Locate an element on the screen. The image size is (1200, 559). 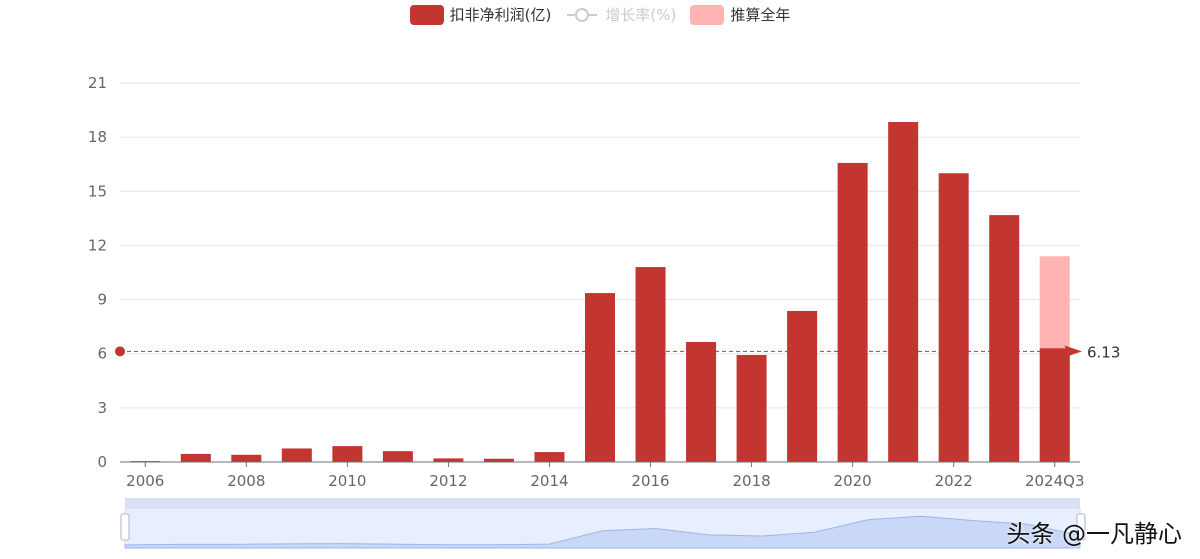
watermark: 头条 @一凡静心 is located at coordinates (1094, 534).